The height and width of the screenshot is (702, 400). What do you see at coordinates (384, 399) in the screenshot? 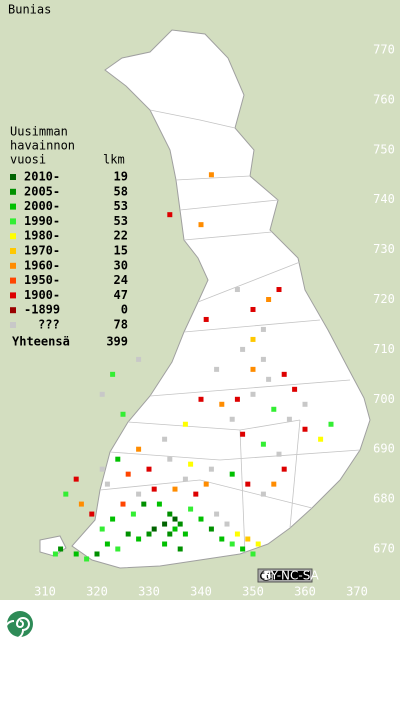
I see `y-tick-label: 700` at bounding box center [384, 399].